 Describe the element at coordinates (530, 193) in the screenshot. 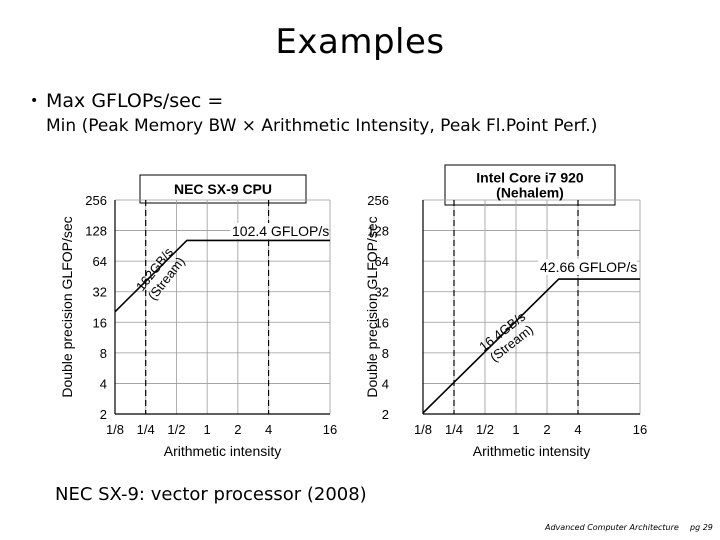

I see `chart-title: (Nehalem)` at that location.